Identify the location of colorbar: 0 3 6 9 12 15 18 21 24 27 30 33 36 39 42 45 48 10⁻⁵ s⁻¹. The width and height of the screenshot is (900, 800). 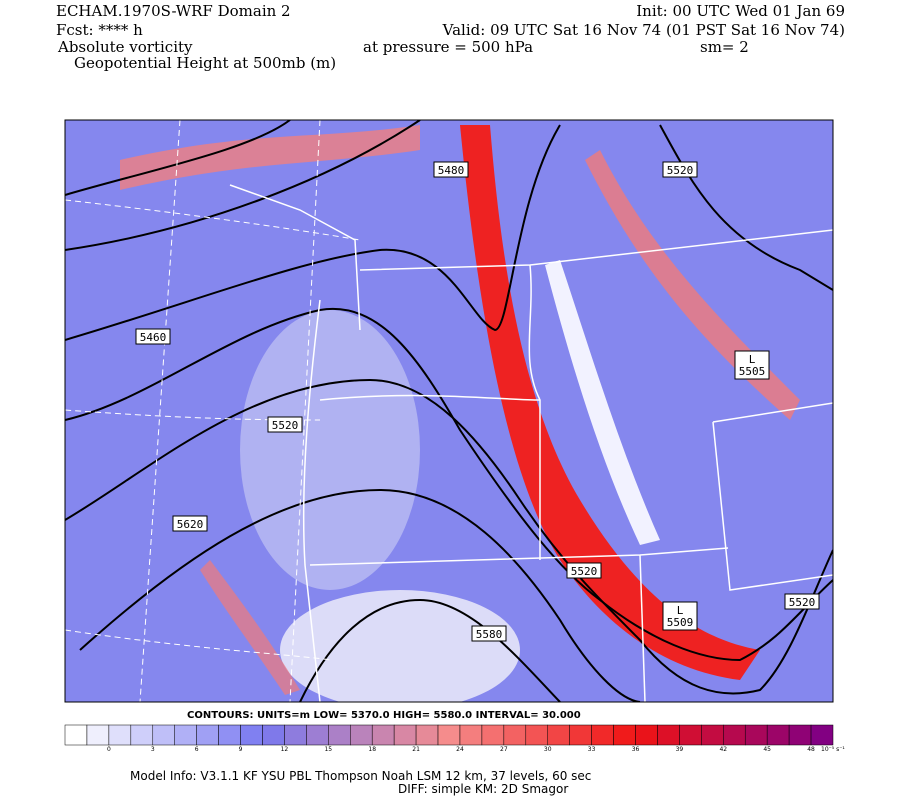
(454, 738).